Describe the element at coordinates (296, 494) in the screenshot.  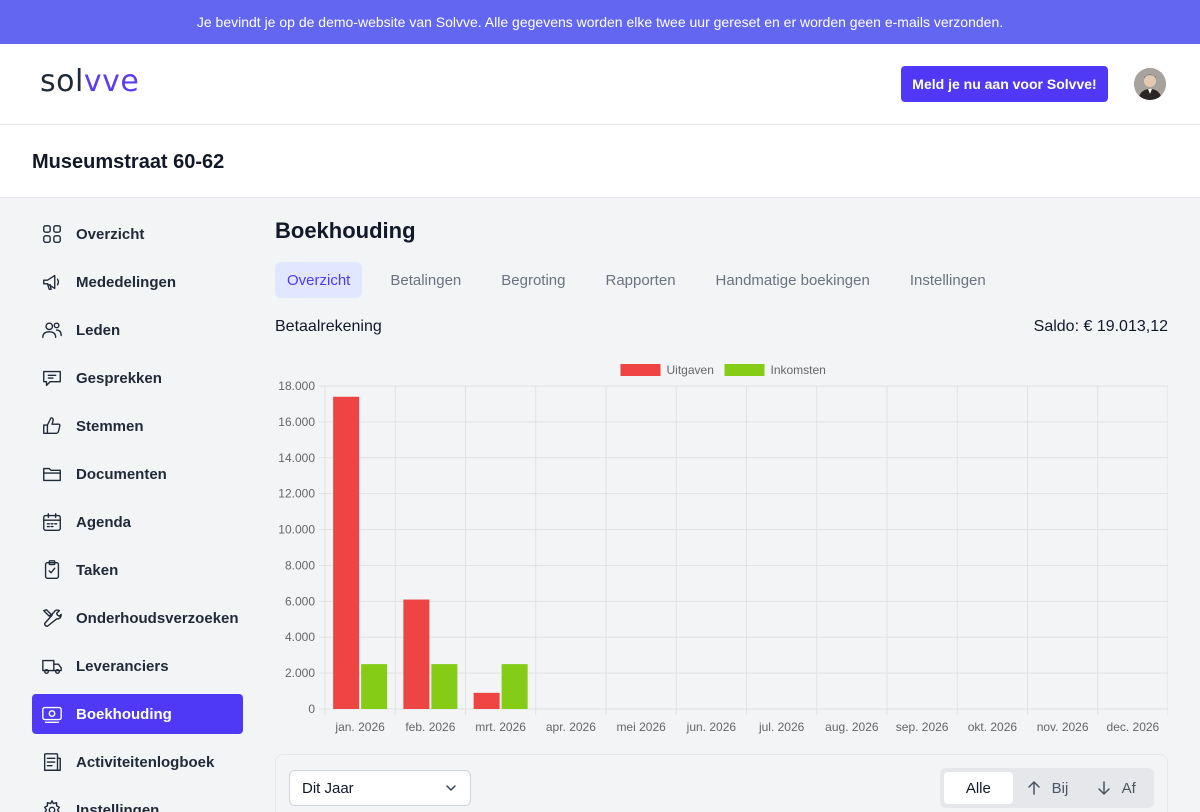
I see `y-tick-label: 12.000` at that location.